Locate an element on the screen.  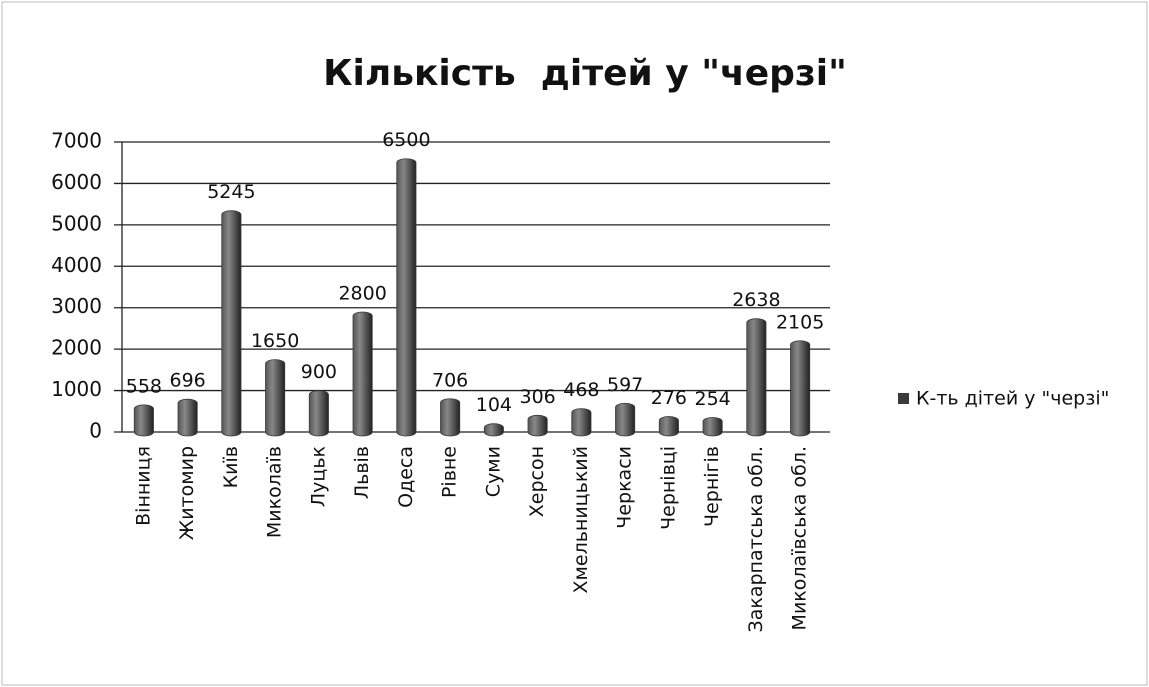
value-label: 254 is located at coordinates (712, 399).